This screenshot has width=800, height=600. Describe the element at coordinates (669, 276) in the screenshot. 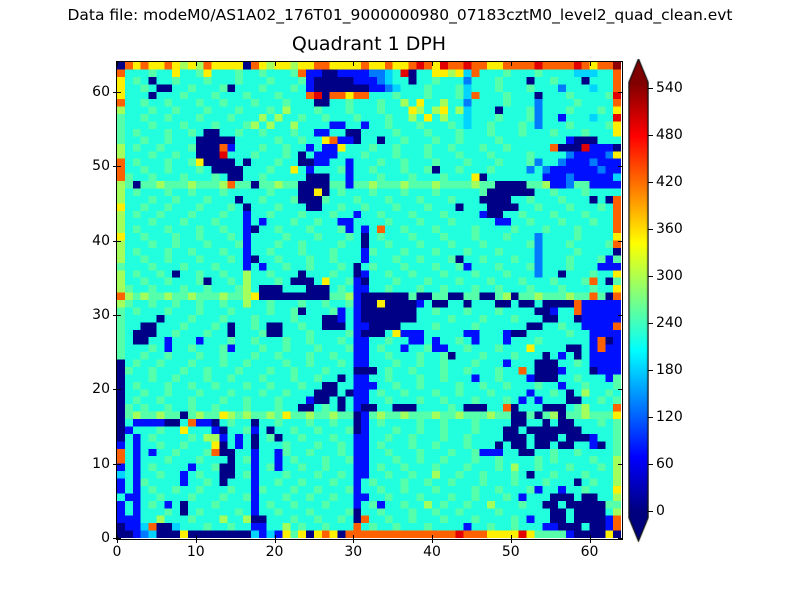

I see `colorbar-tick-label: 300` at that location.